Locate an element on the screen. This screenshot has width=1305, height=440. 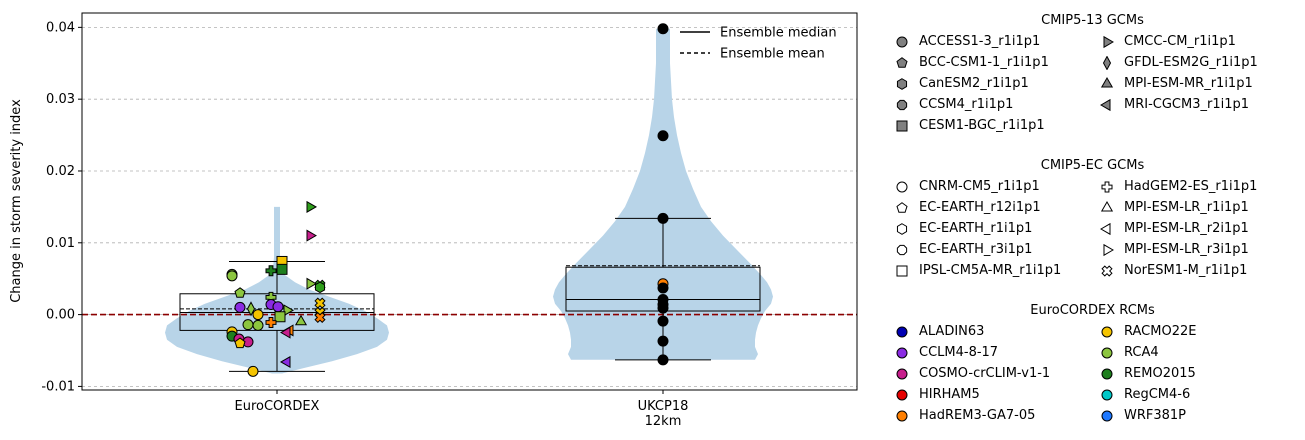
legend-item-label: RACMO22E is located at coordinates (1160, 331).